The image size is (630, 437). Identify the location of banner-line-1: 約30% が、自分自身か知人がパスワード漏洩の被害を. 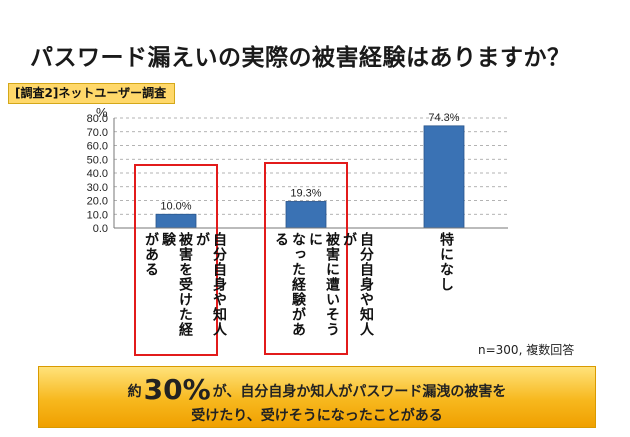
(317, 389).